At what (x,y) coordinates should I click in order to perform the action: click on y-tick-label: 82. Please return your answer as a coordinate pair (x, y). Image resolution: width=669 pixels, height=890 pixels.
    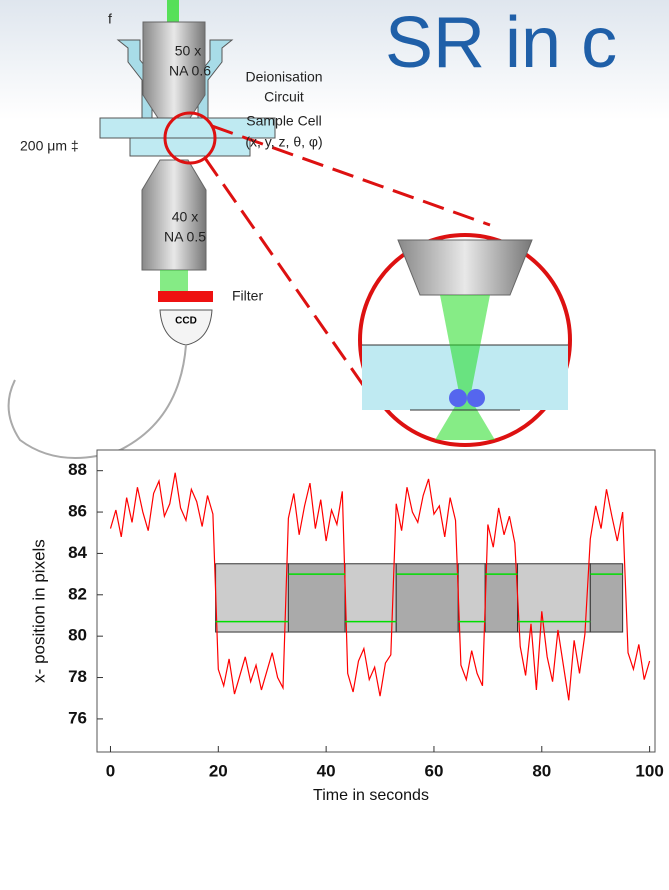
    Looking at the image, I should click on (77, 593).